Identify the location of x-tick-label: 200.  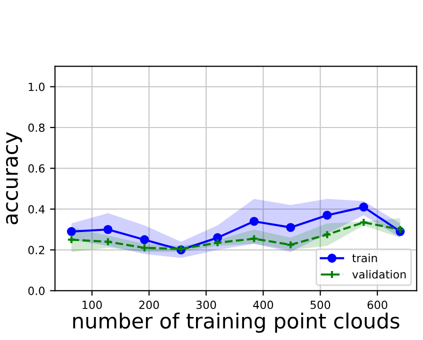
(149, 305).